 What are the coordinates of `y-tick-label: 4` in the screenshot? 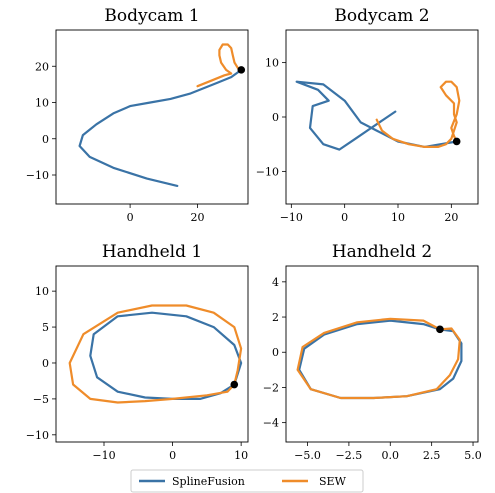 It's located at (275, 282).